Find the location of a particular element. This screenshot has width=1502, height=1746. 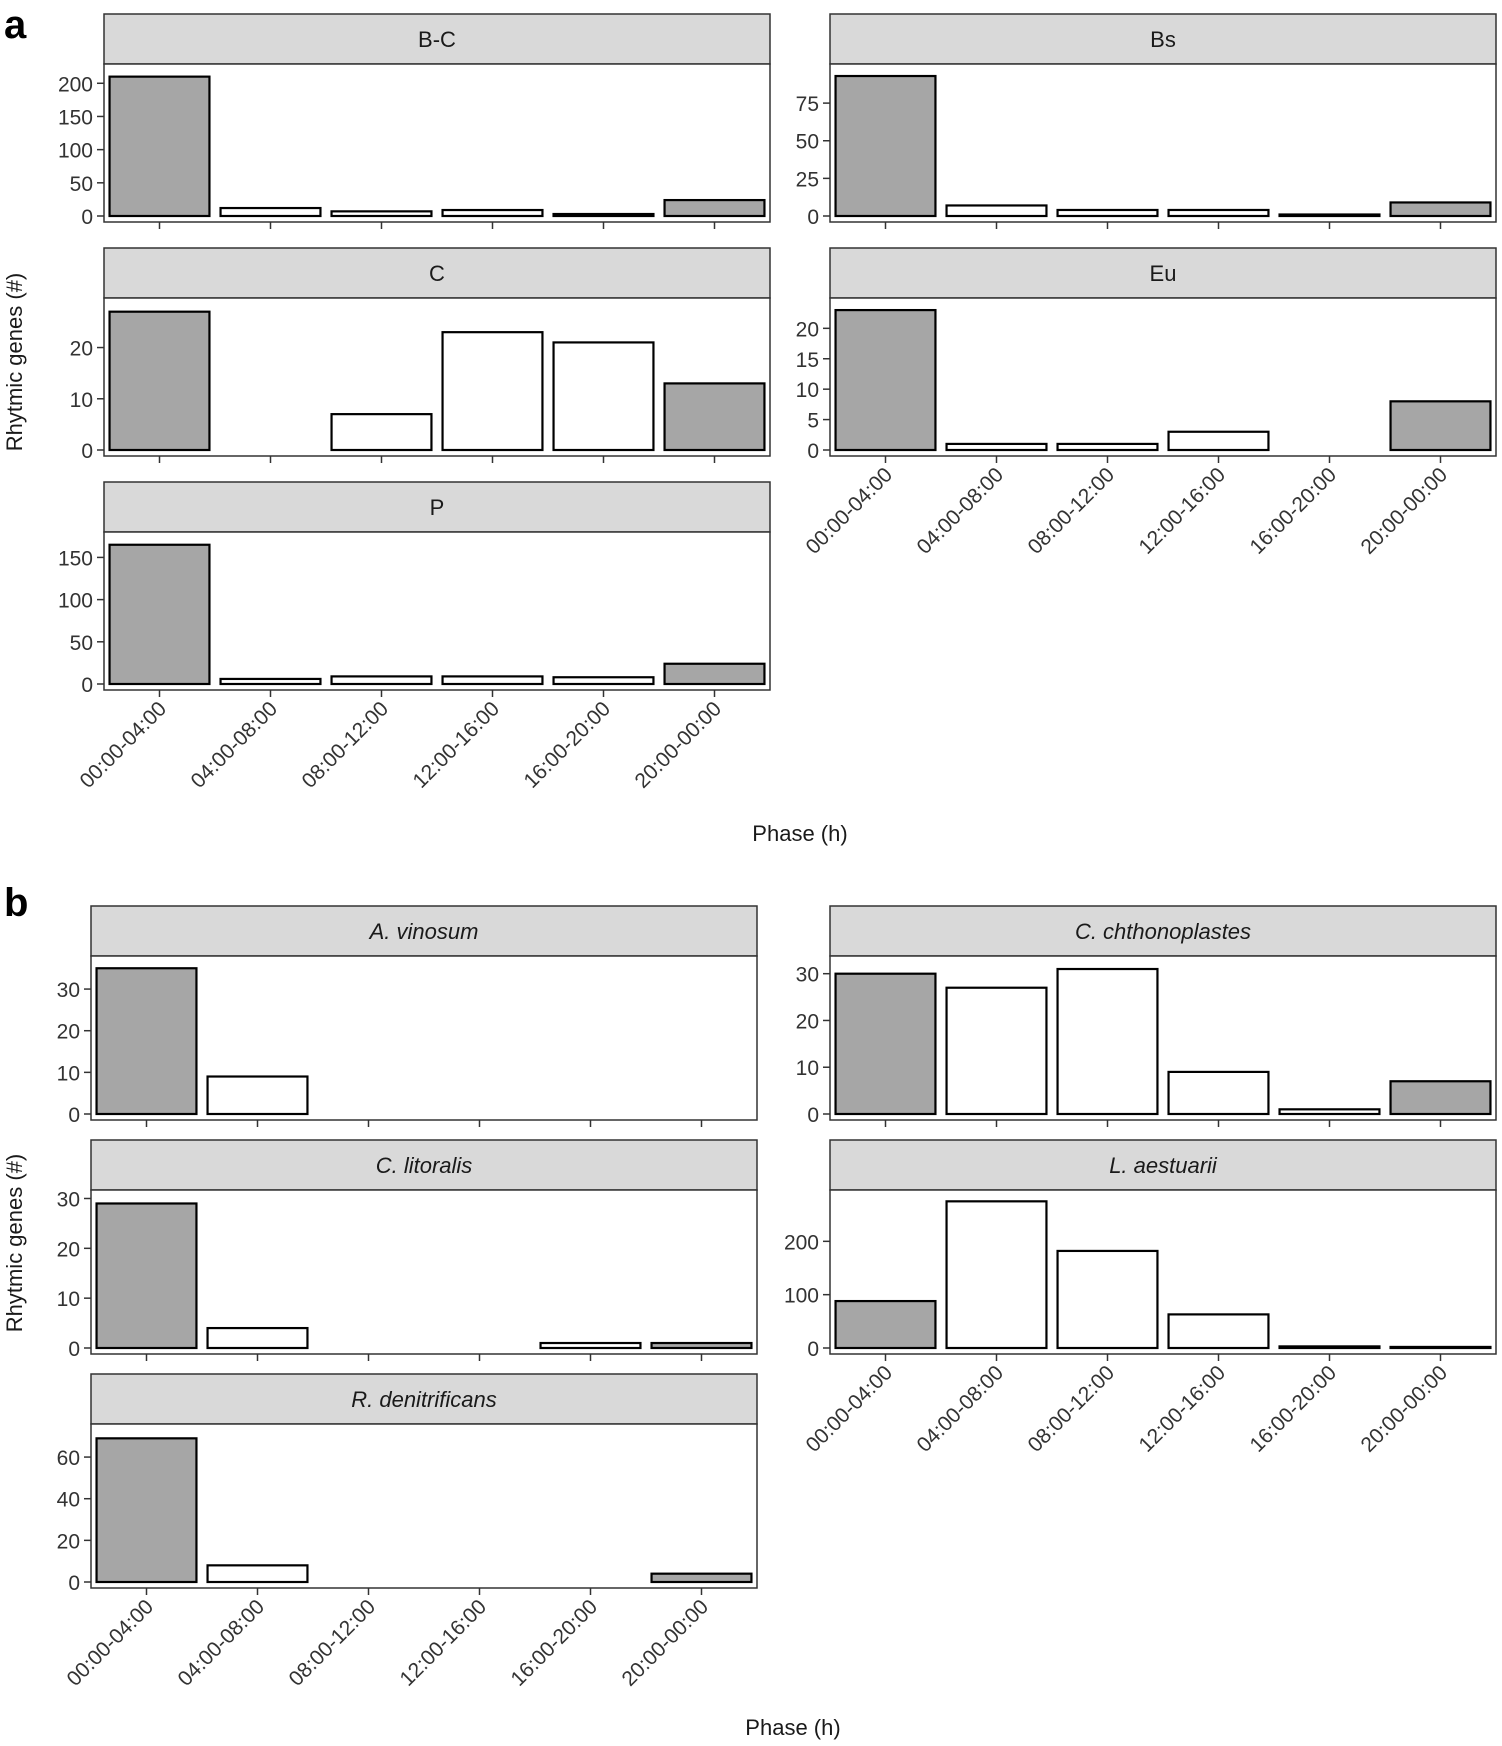

x-axis-title: Phase (h) is located at coordinates (799, 833).